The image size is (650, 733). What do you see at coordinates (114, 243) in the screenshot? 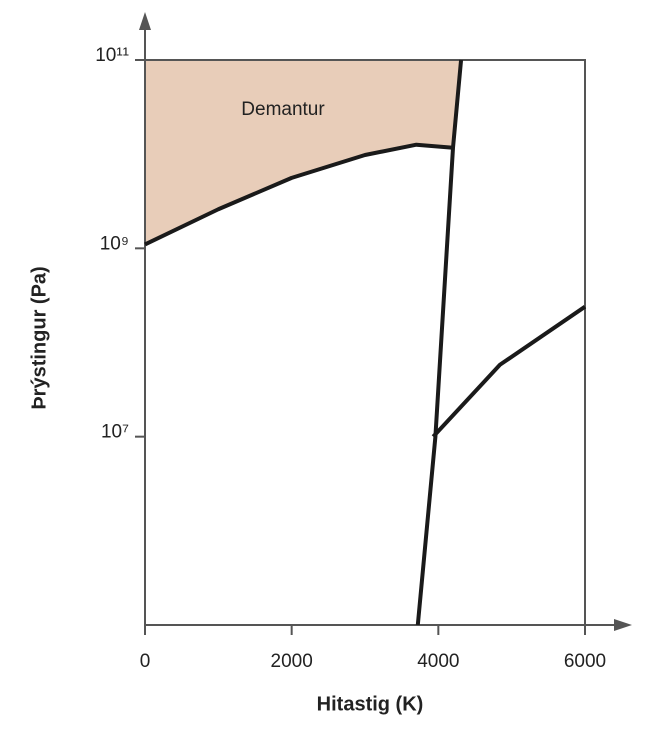
I see `y-tick-label: 10⁹` at bounding box center [114, 243].